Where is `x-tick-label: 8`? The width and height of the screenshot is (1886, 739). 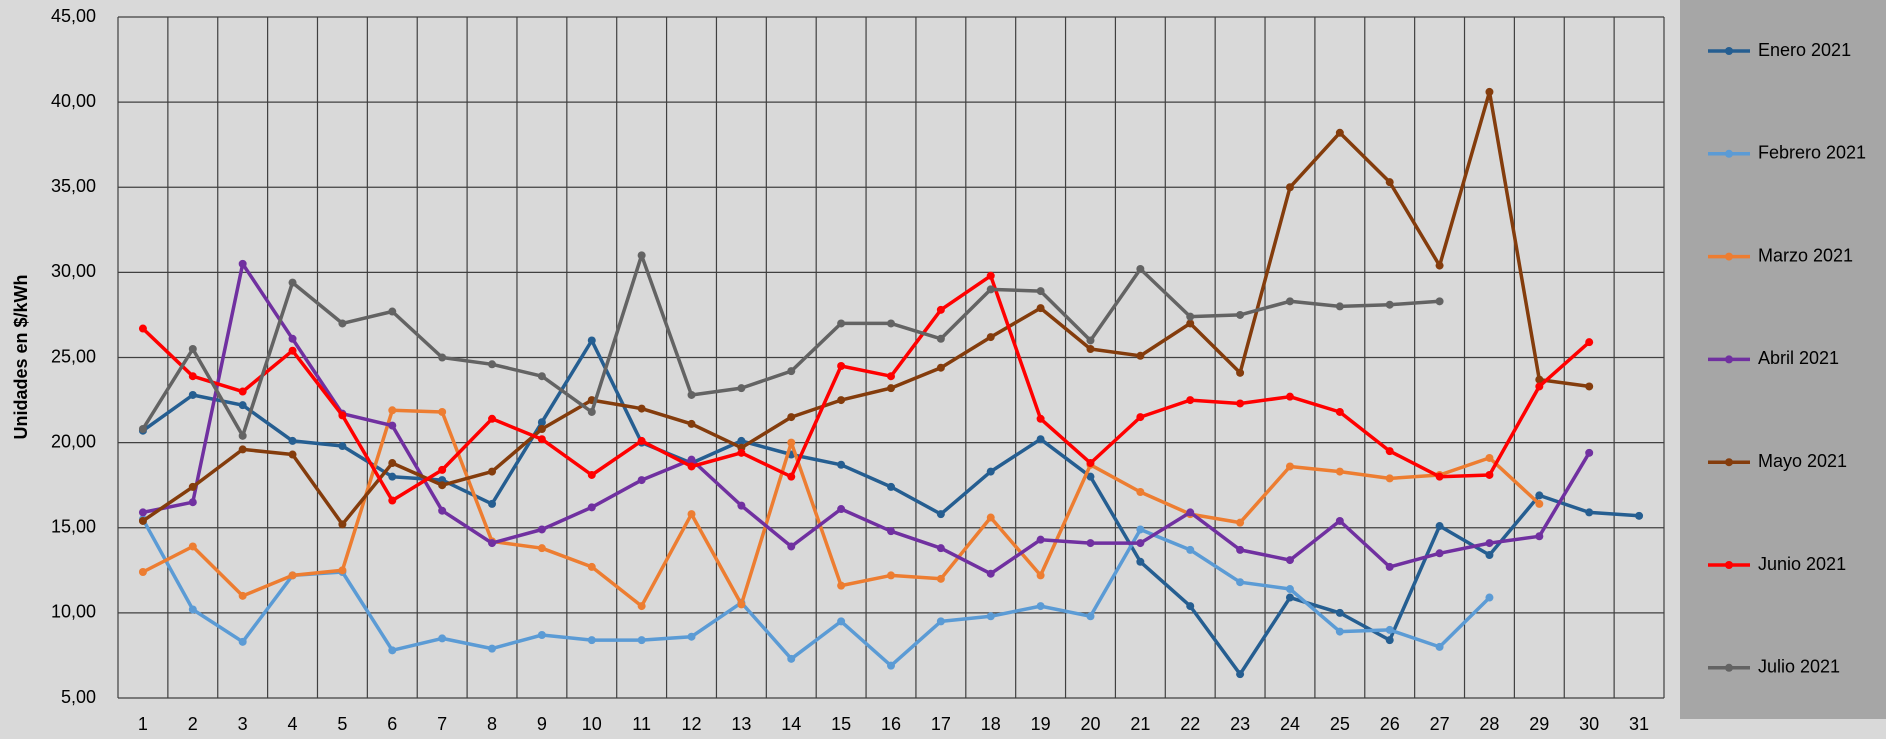 x-tick-label: 8 is located at coordinates (492, 724).